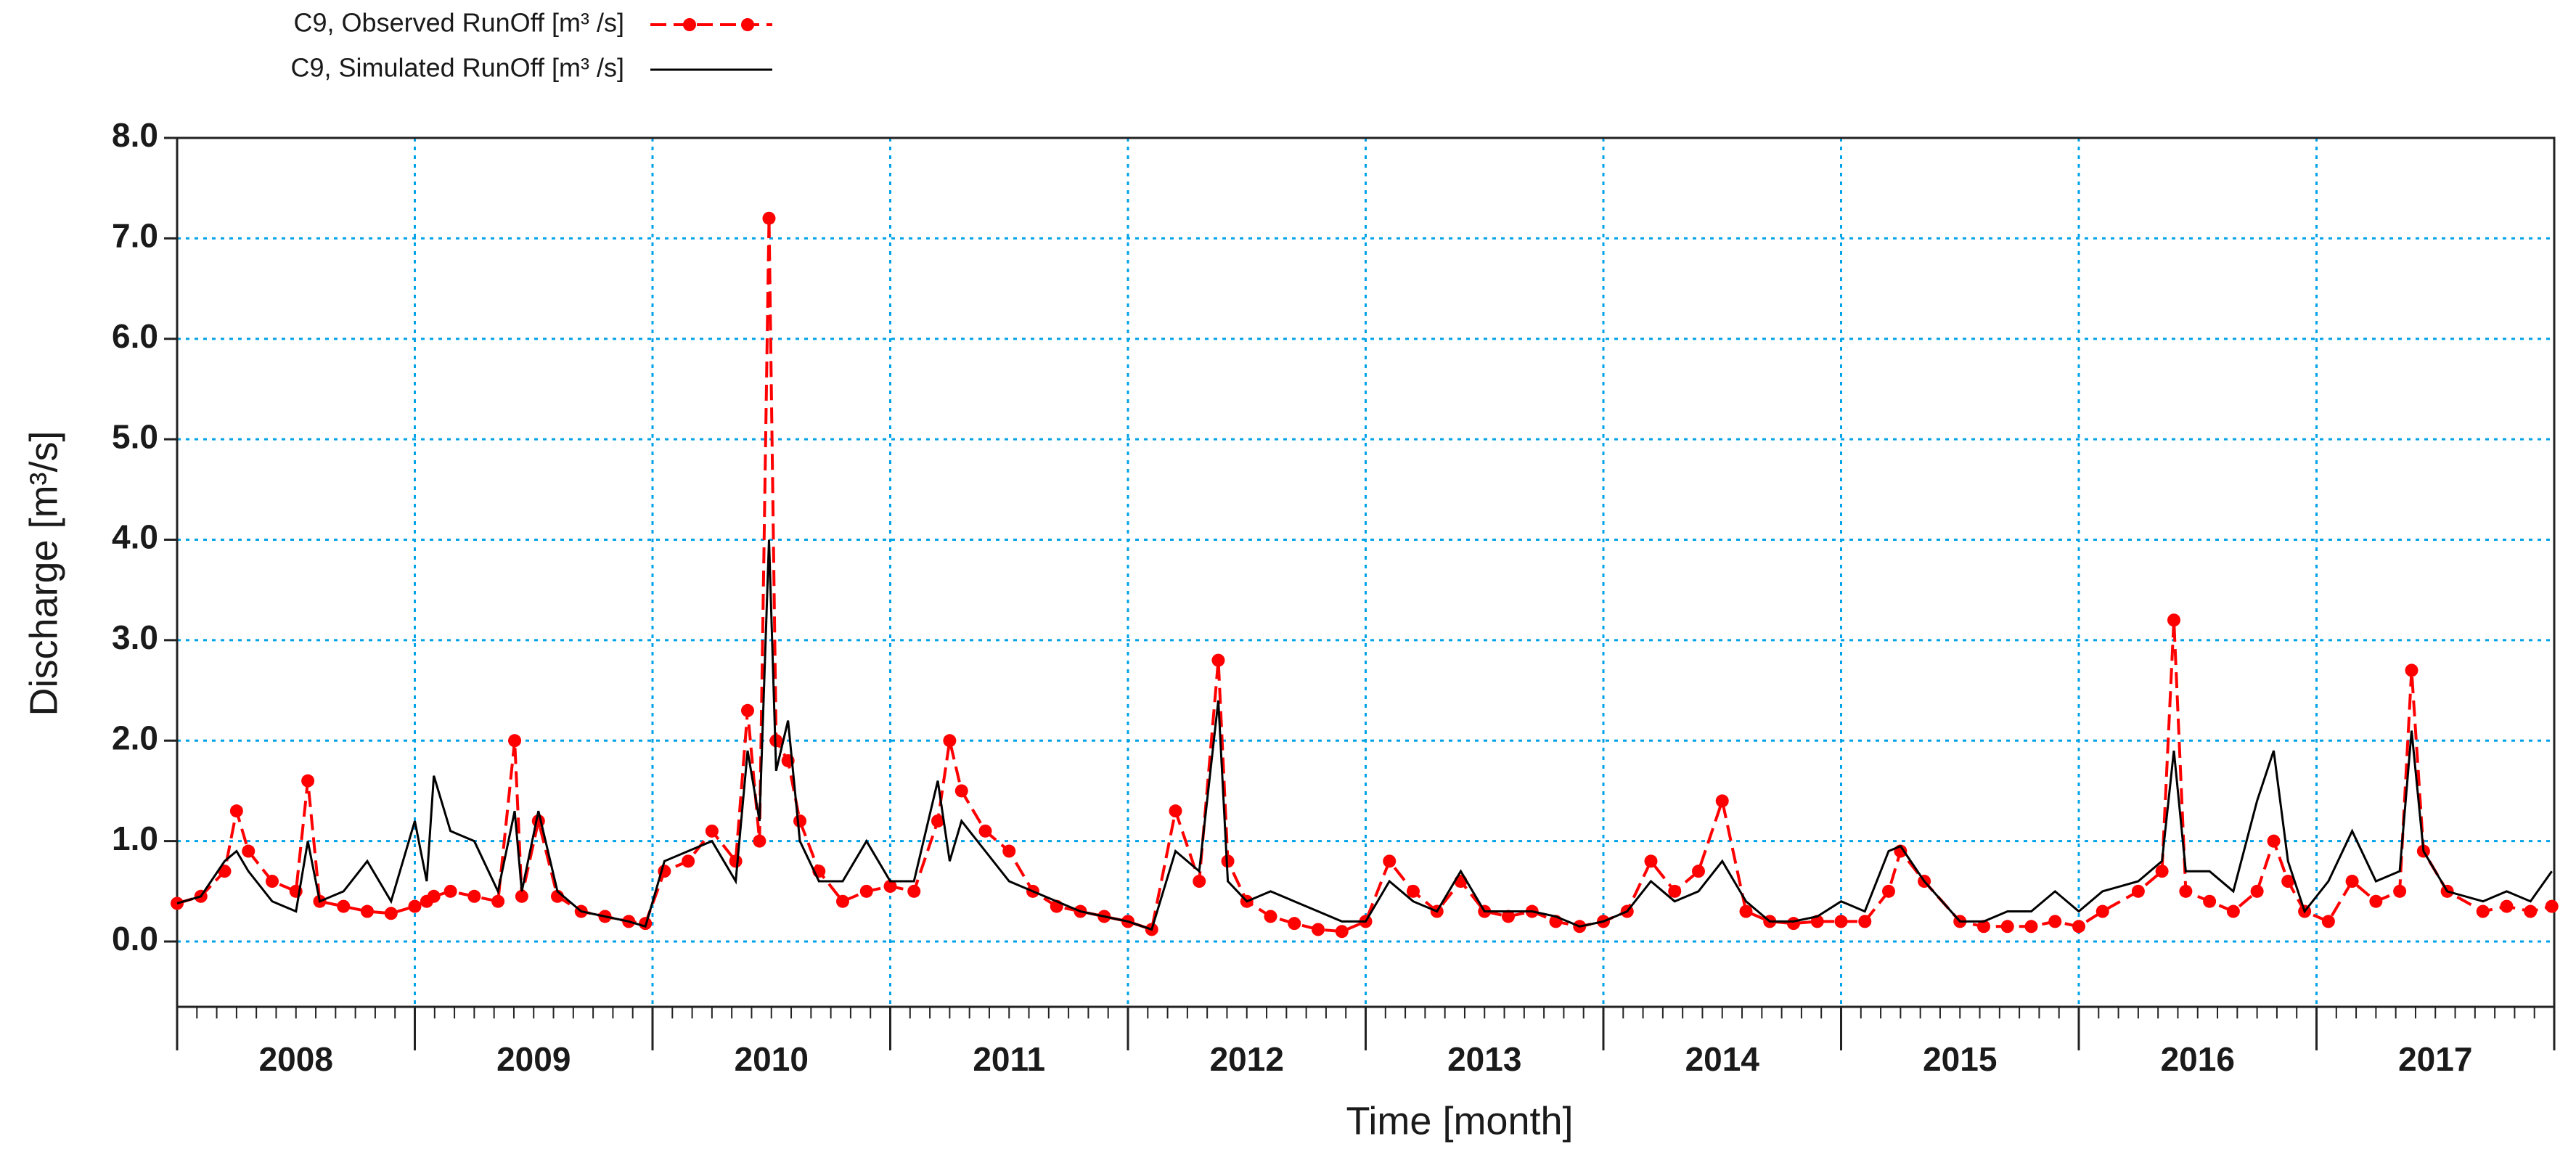 This screenshot has height=1160, width=2576. What do you see at coordinates (135, 135) in the screenshot?
I see `y-tick-label: 8.0` at bounding box center [135, 135].